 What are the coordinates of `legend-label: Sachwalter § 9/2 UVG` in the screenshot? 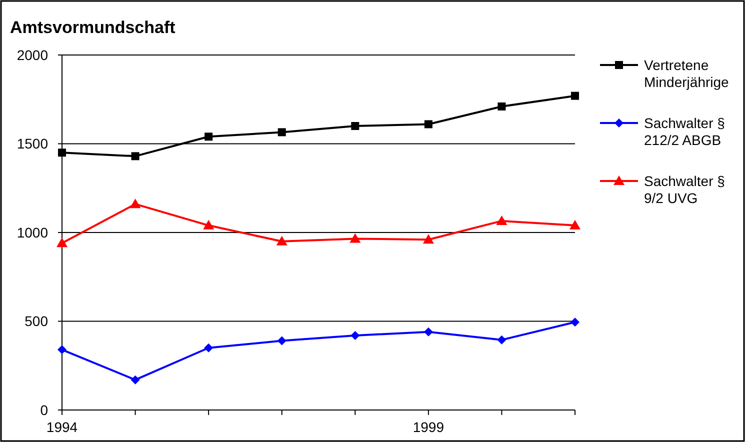 It's located at (684, 189).